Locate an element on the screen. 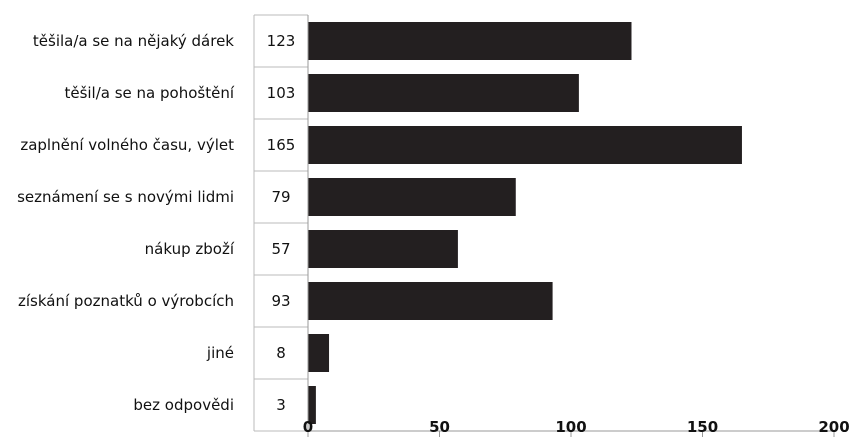 This screenshot has height=442, width=853. category-label: zaplnění volného času, výlet is located at coordinates (127, 145).